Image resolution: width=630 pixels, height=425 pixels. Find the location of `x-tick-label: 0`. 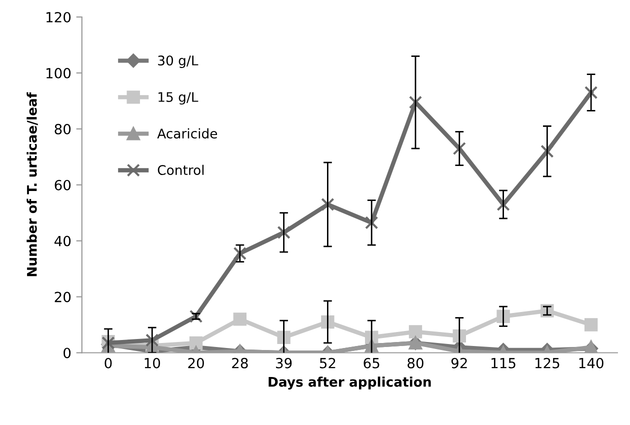

x-tick-label: 0 is located at coordinates (108, 363).